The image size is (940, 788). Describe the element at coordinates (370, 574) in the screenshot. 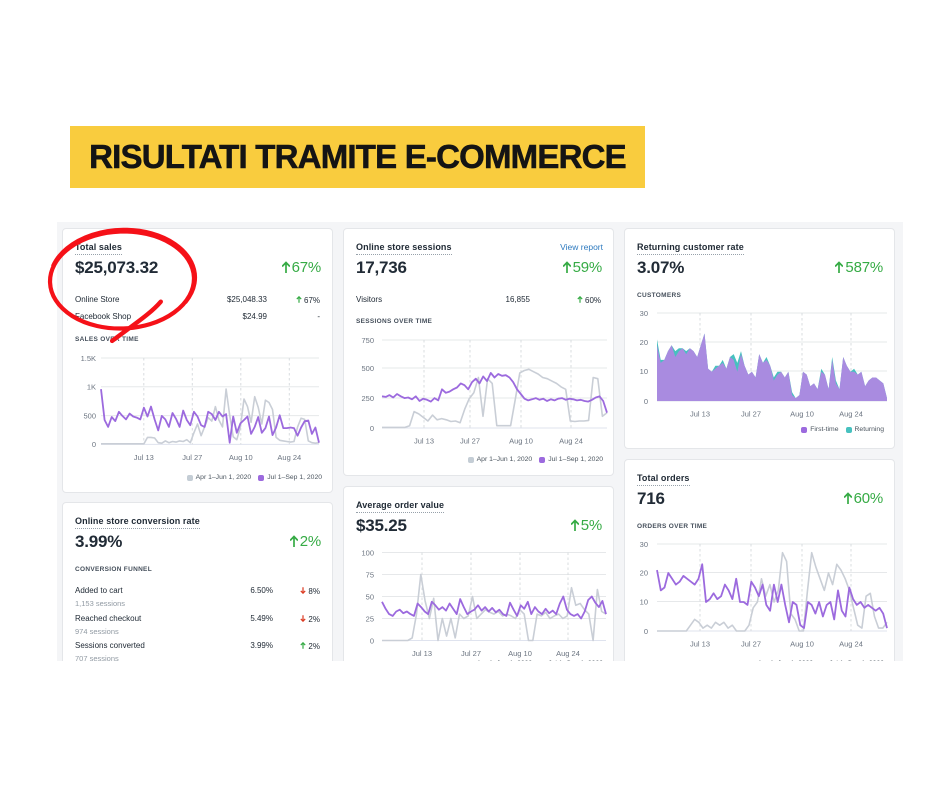

I see `svg-text: 75` at that location.